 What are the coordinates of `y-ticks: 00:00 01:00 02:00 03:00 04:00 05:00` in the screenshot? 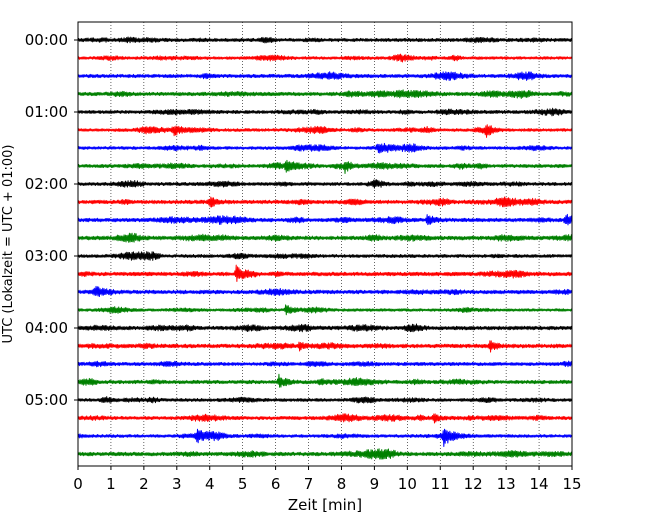 It's located at (51, 220).